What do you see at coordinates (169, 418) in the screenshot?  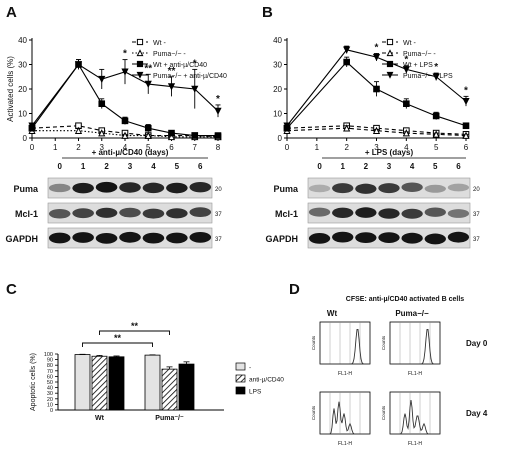 I see `x-category-label: Puma⁻/⁻` at bounding box center [169, 418].